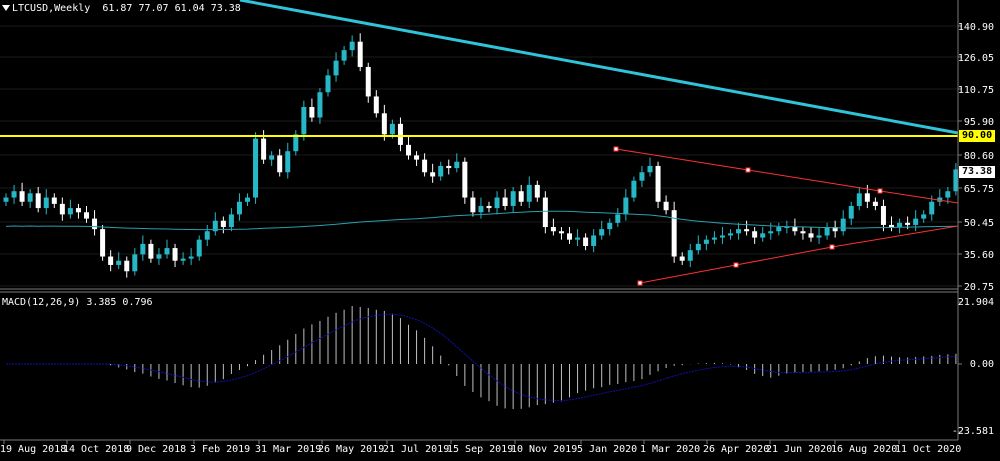 The width and height of the screenshot is (1000, 461). I want to click on chart-title-bar: LTCUSD,Weekly 61.87 77.07 61.04 73.38, so click(121, 9).